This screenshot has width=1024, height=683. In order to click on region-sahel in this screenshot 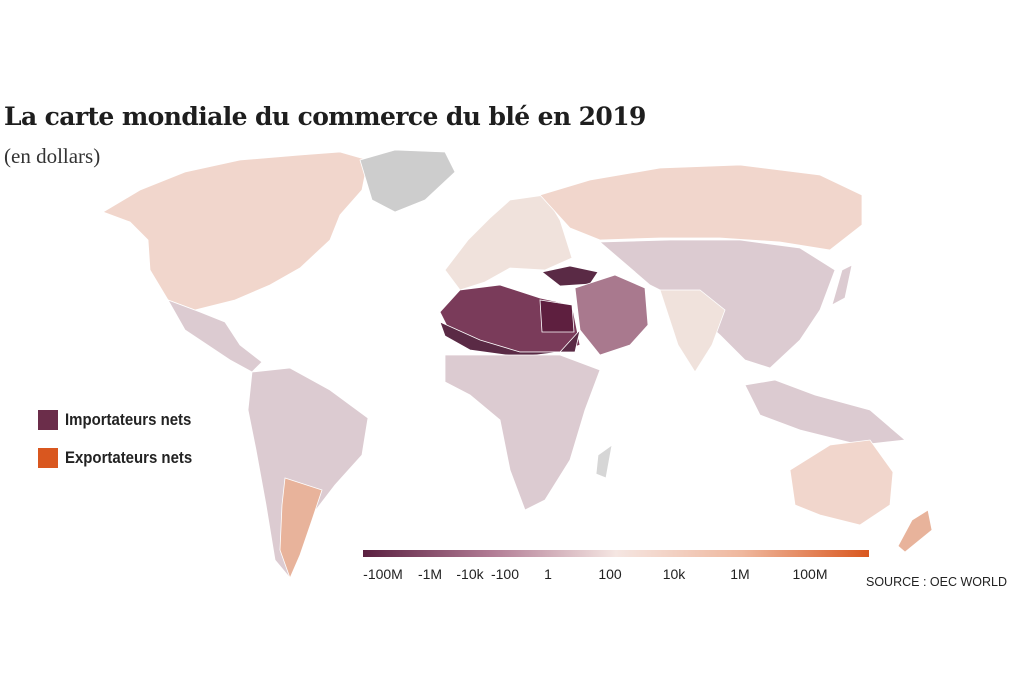, I will do `click(510, 339)`.